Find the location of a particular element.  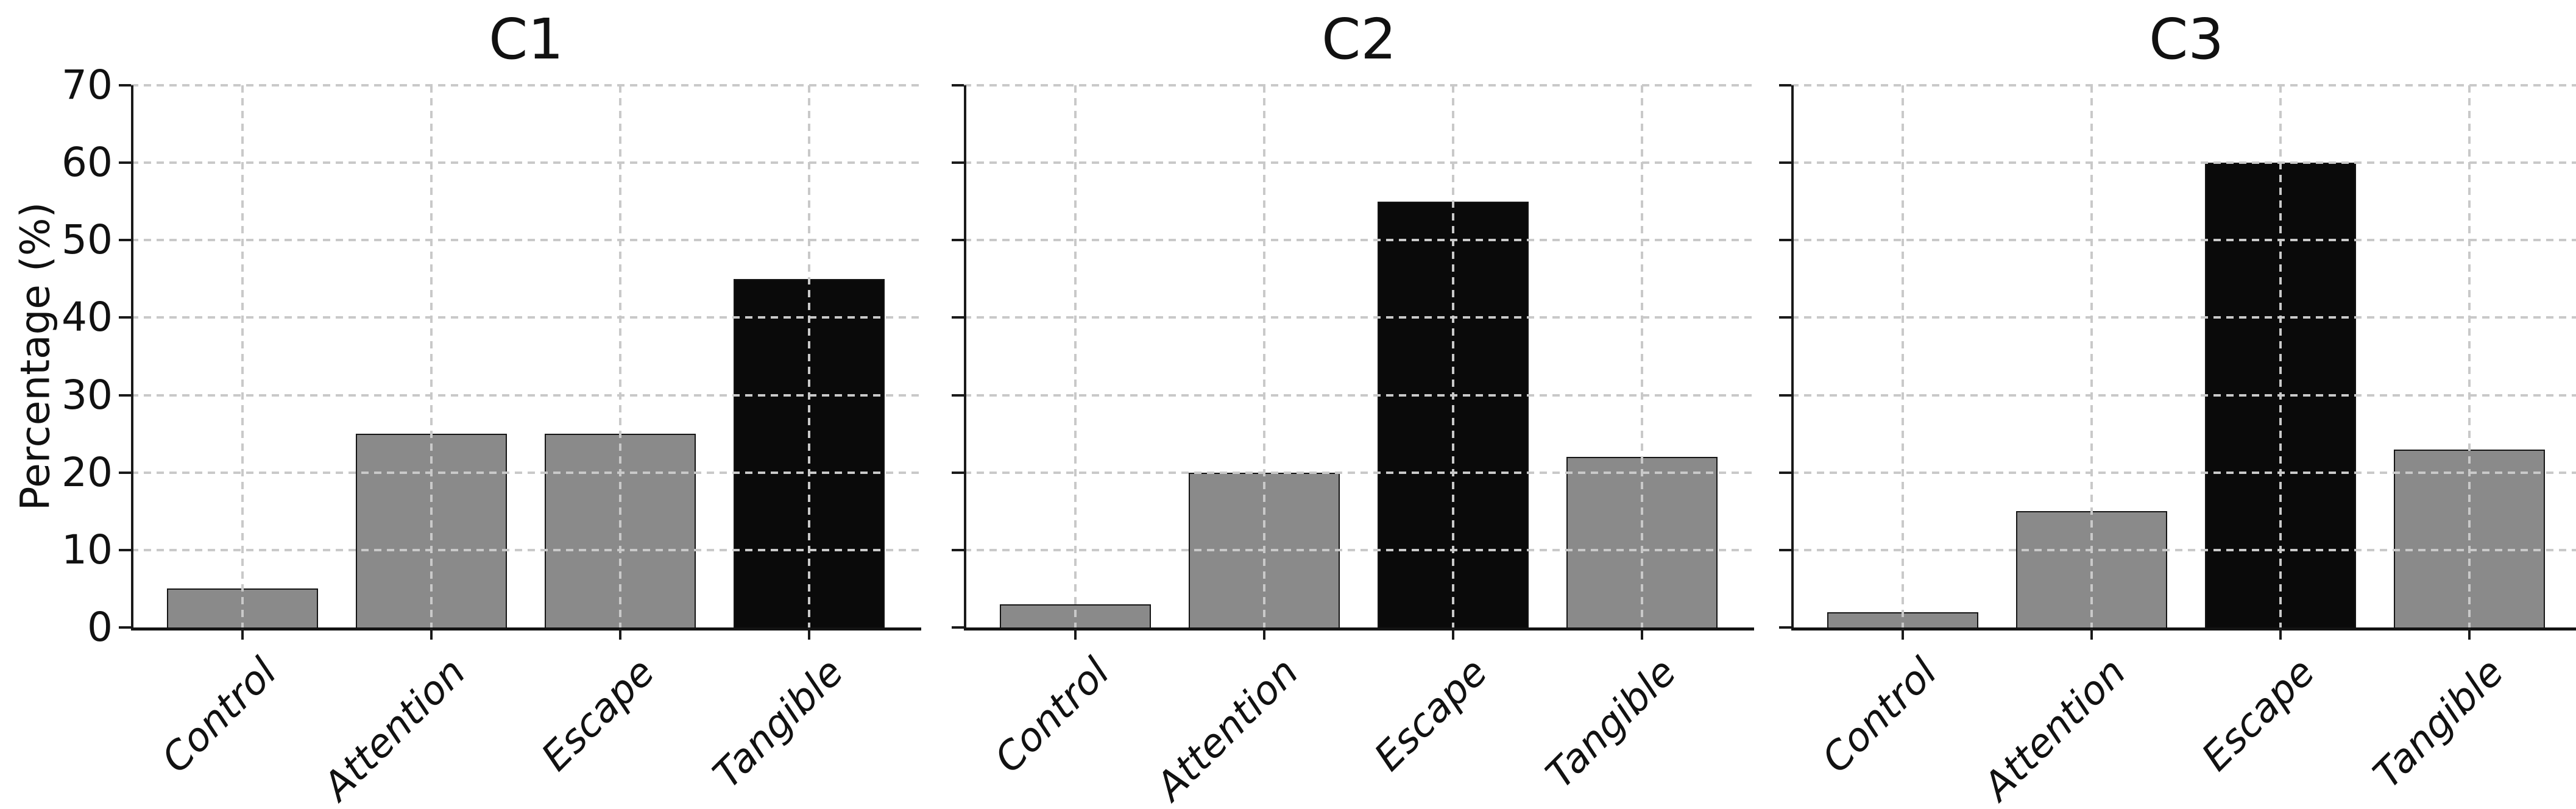

chart-title: C3 is located at coordinates (2186, 39).